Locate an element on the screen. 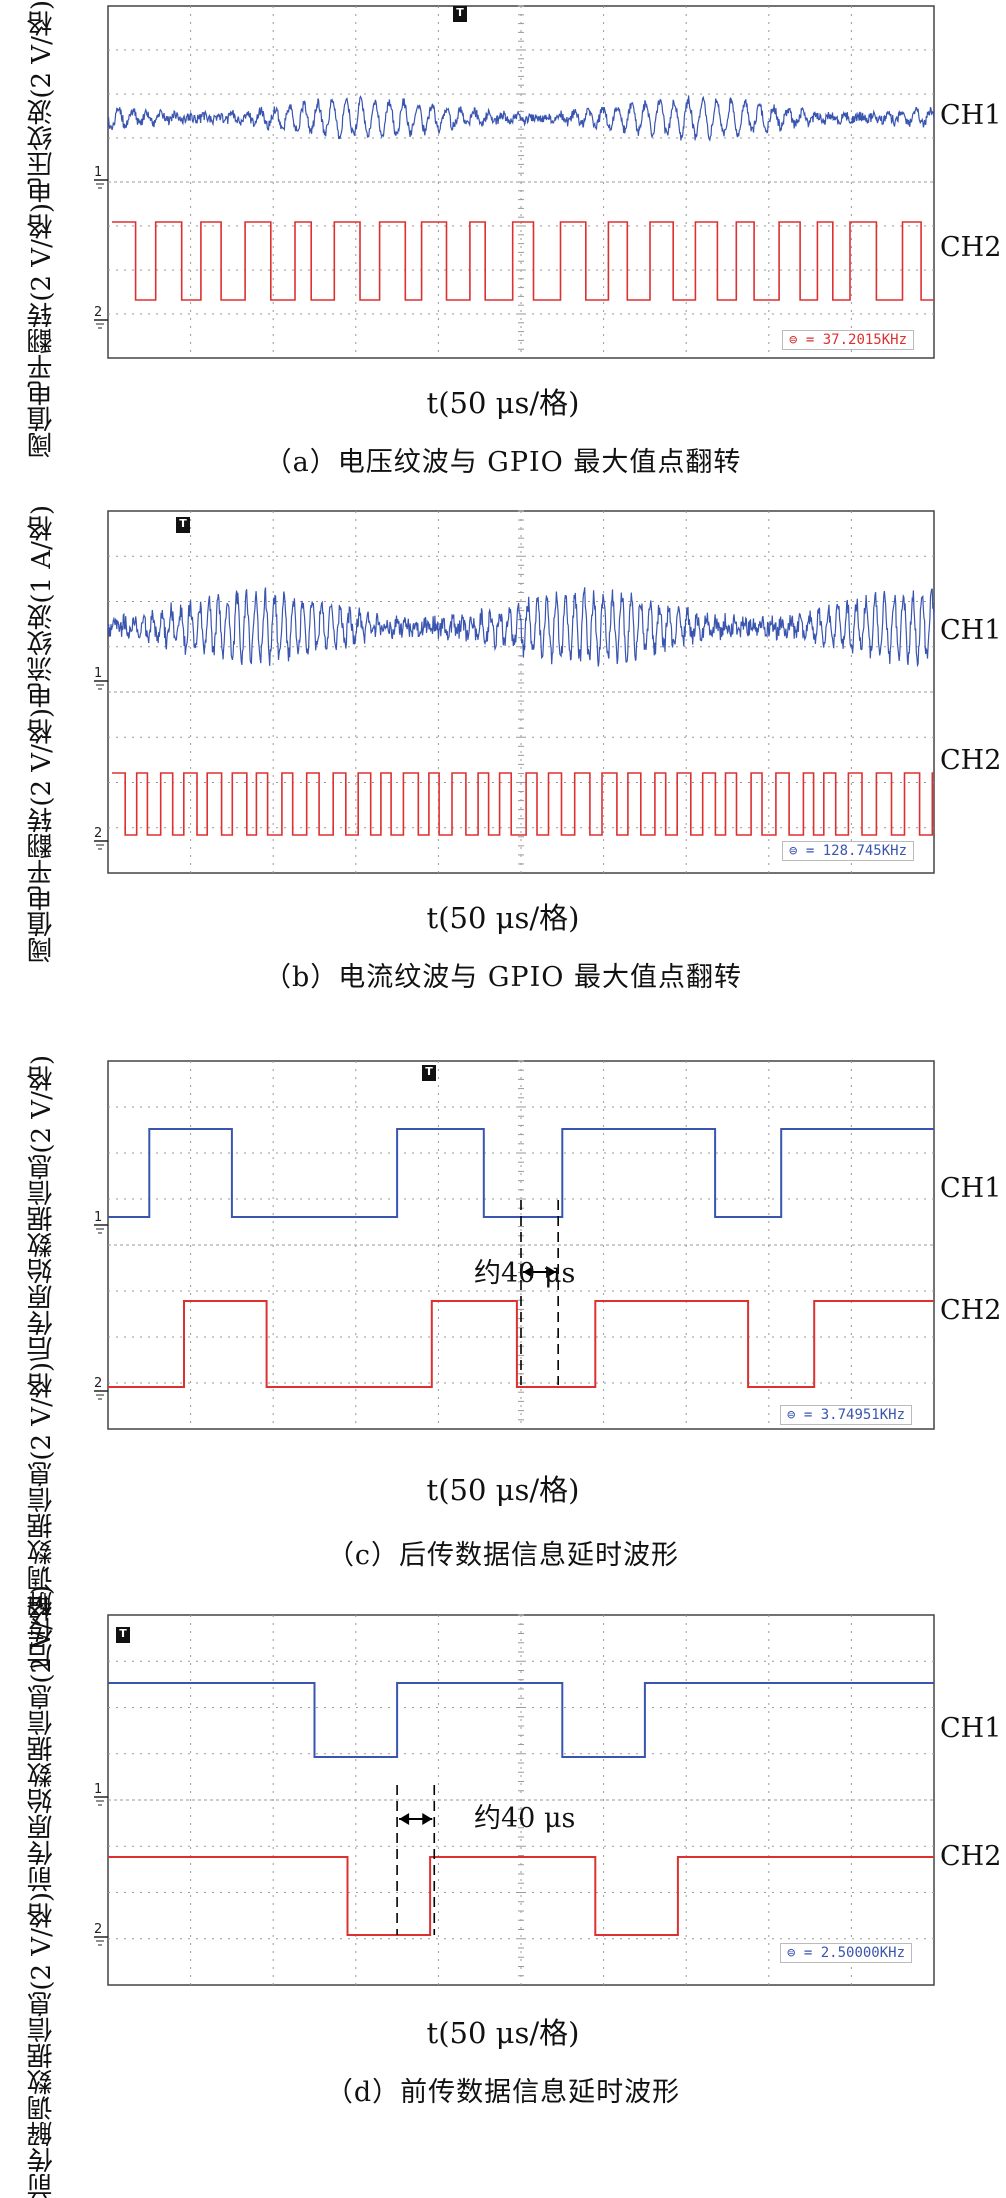 Image resolution: width=1006 pixels, height=2198 pixels. frequency-readout-a: ⊜ = 37.2015KHz is located at coordinates (848, 340).